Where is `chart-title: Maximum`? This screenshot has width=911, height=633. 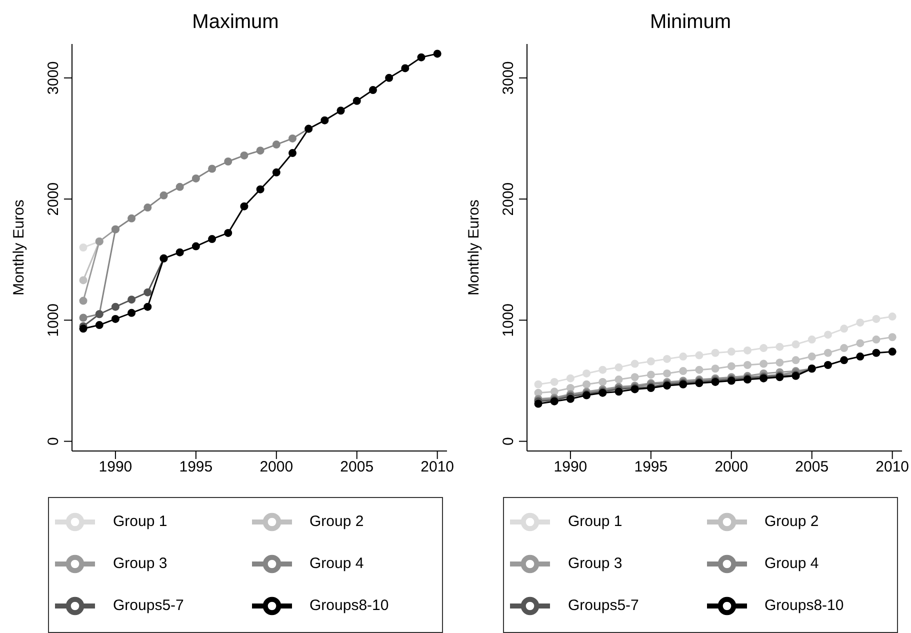
chart-title: Maximum is located at coordinates (235, 22).